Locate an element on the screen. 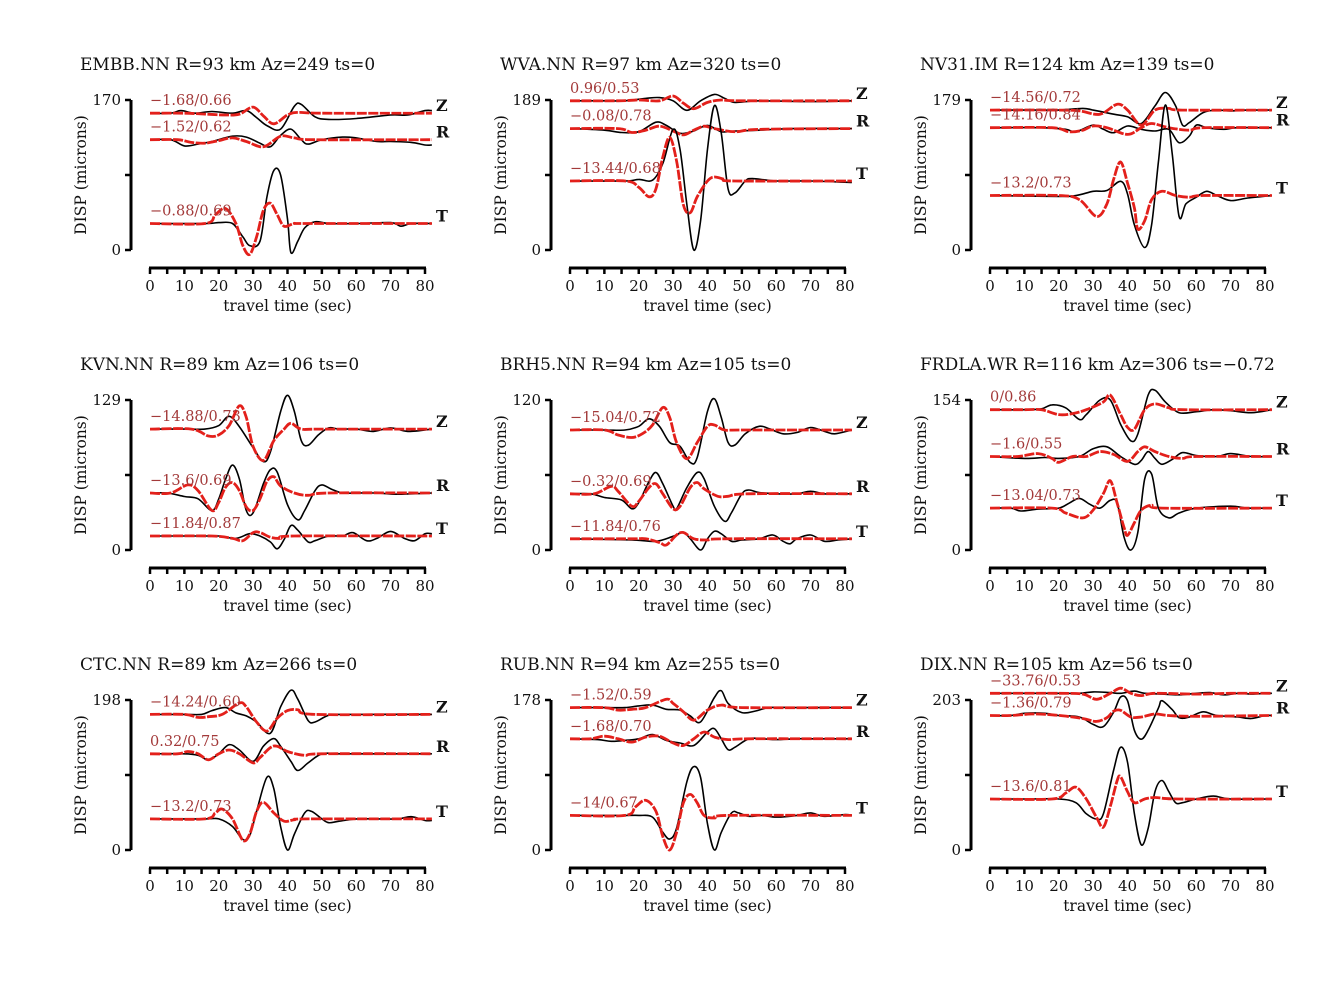  fit-label-r: −0.32/0.69 is located at coordinates (611, 482).